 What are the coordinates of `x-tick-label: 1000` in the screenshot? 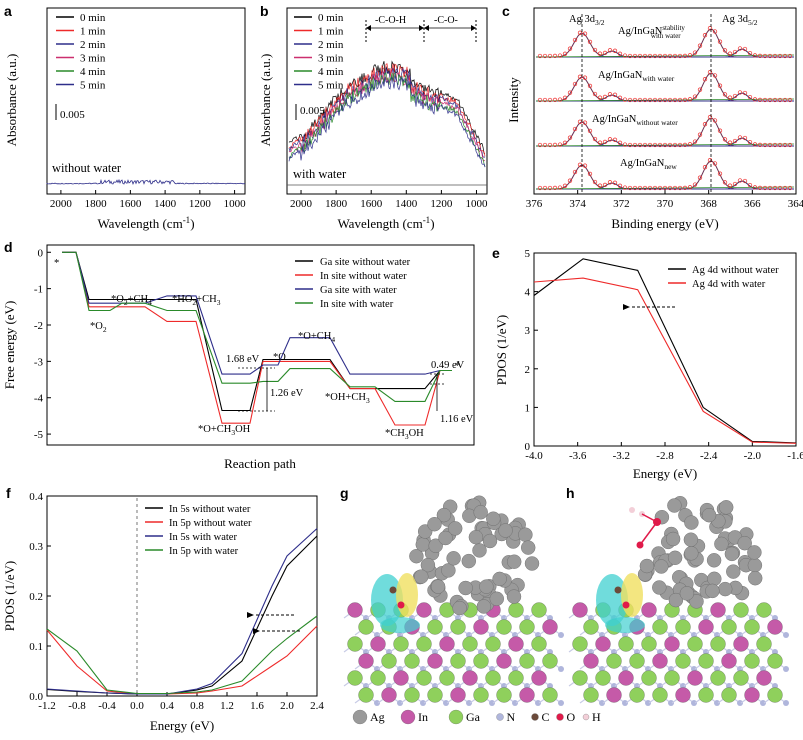 It's located at (476, 204).